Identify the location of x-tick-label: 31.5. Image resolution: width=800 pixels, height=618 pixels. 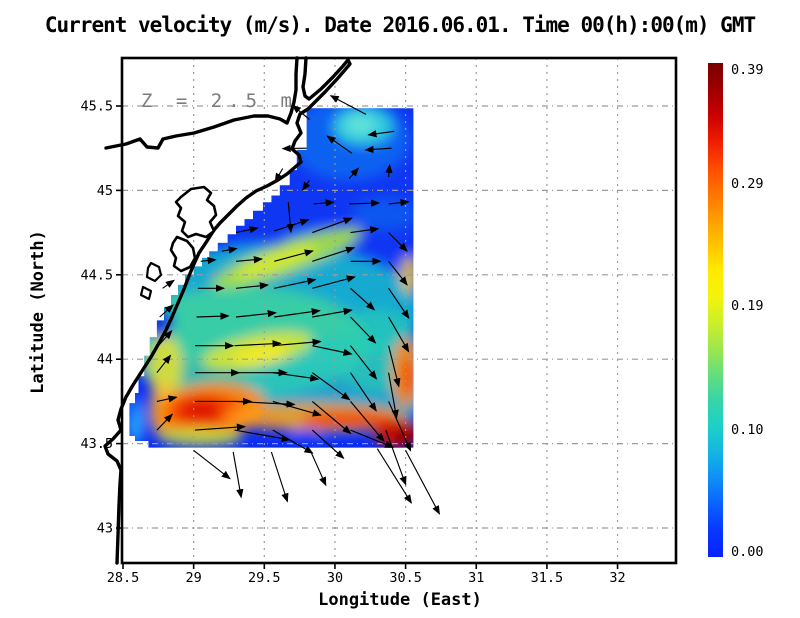
(547, 578).